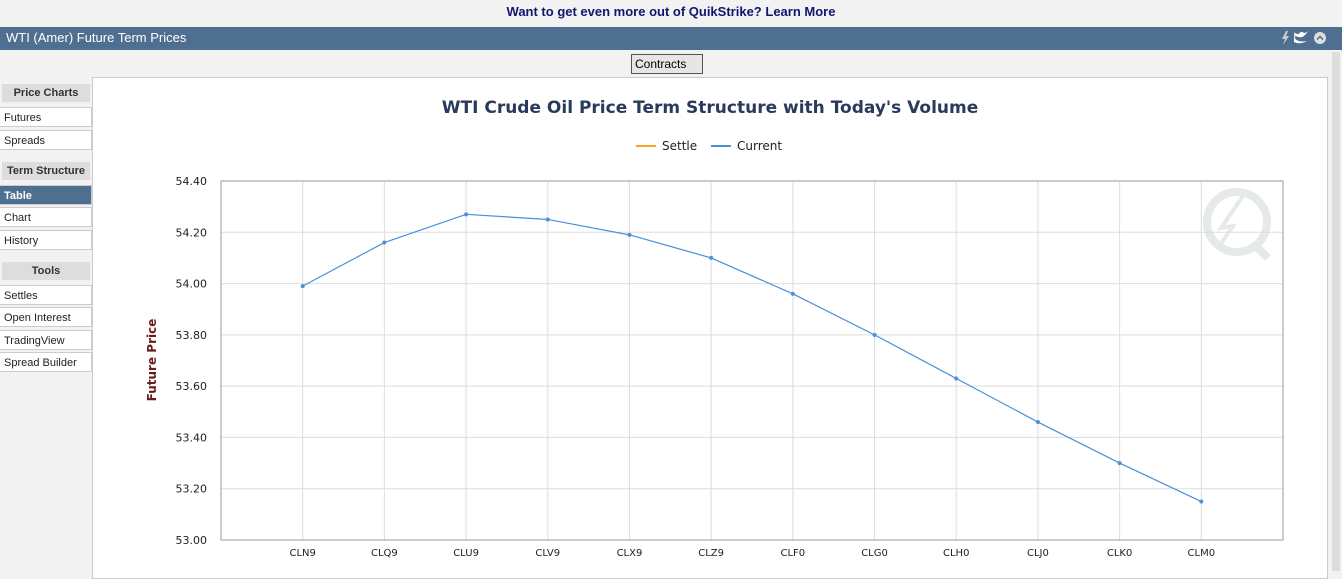 This screenshot has width=1342, height=579. Describe the element at coordinates (192, 335) in the screenshot. I see `y-tick-label: 53.80` at that location.